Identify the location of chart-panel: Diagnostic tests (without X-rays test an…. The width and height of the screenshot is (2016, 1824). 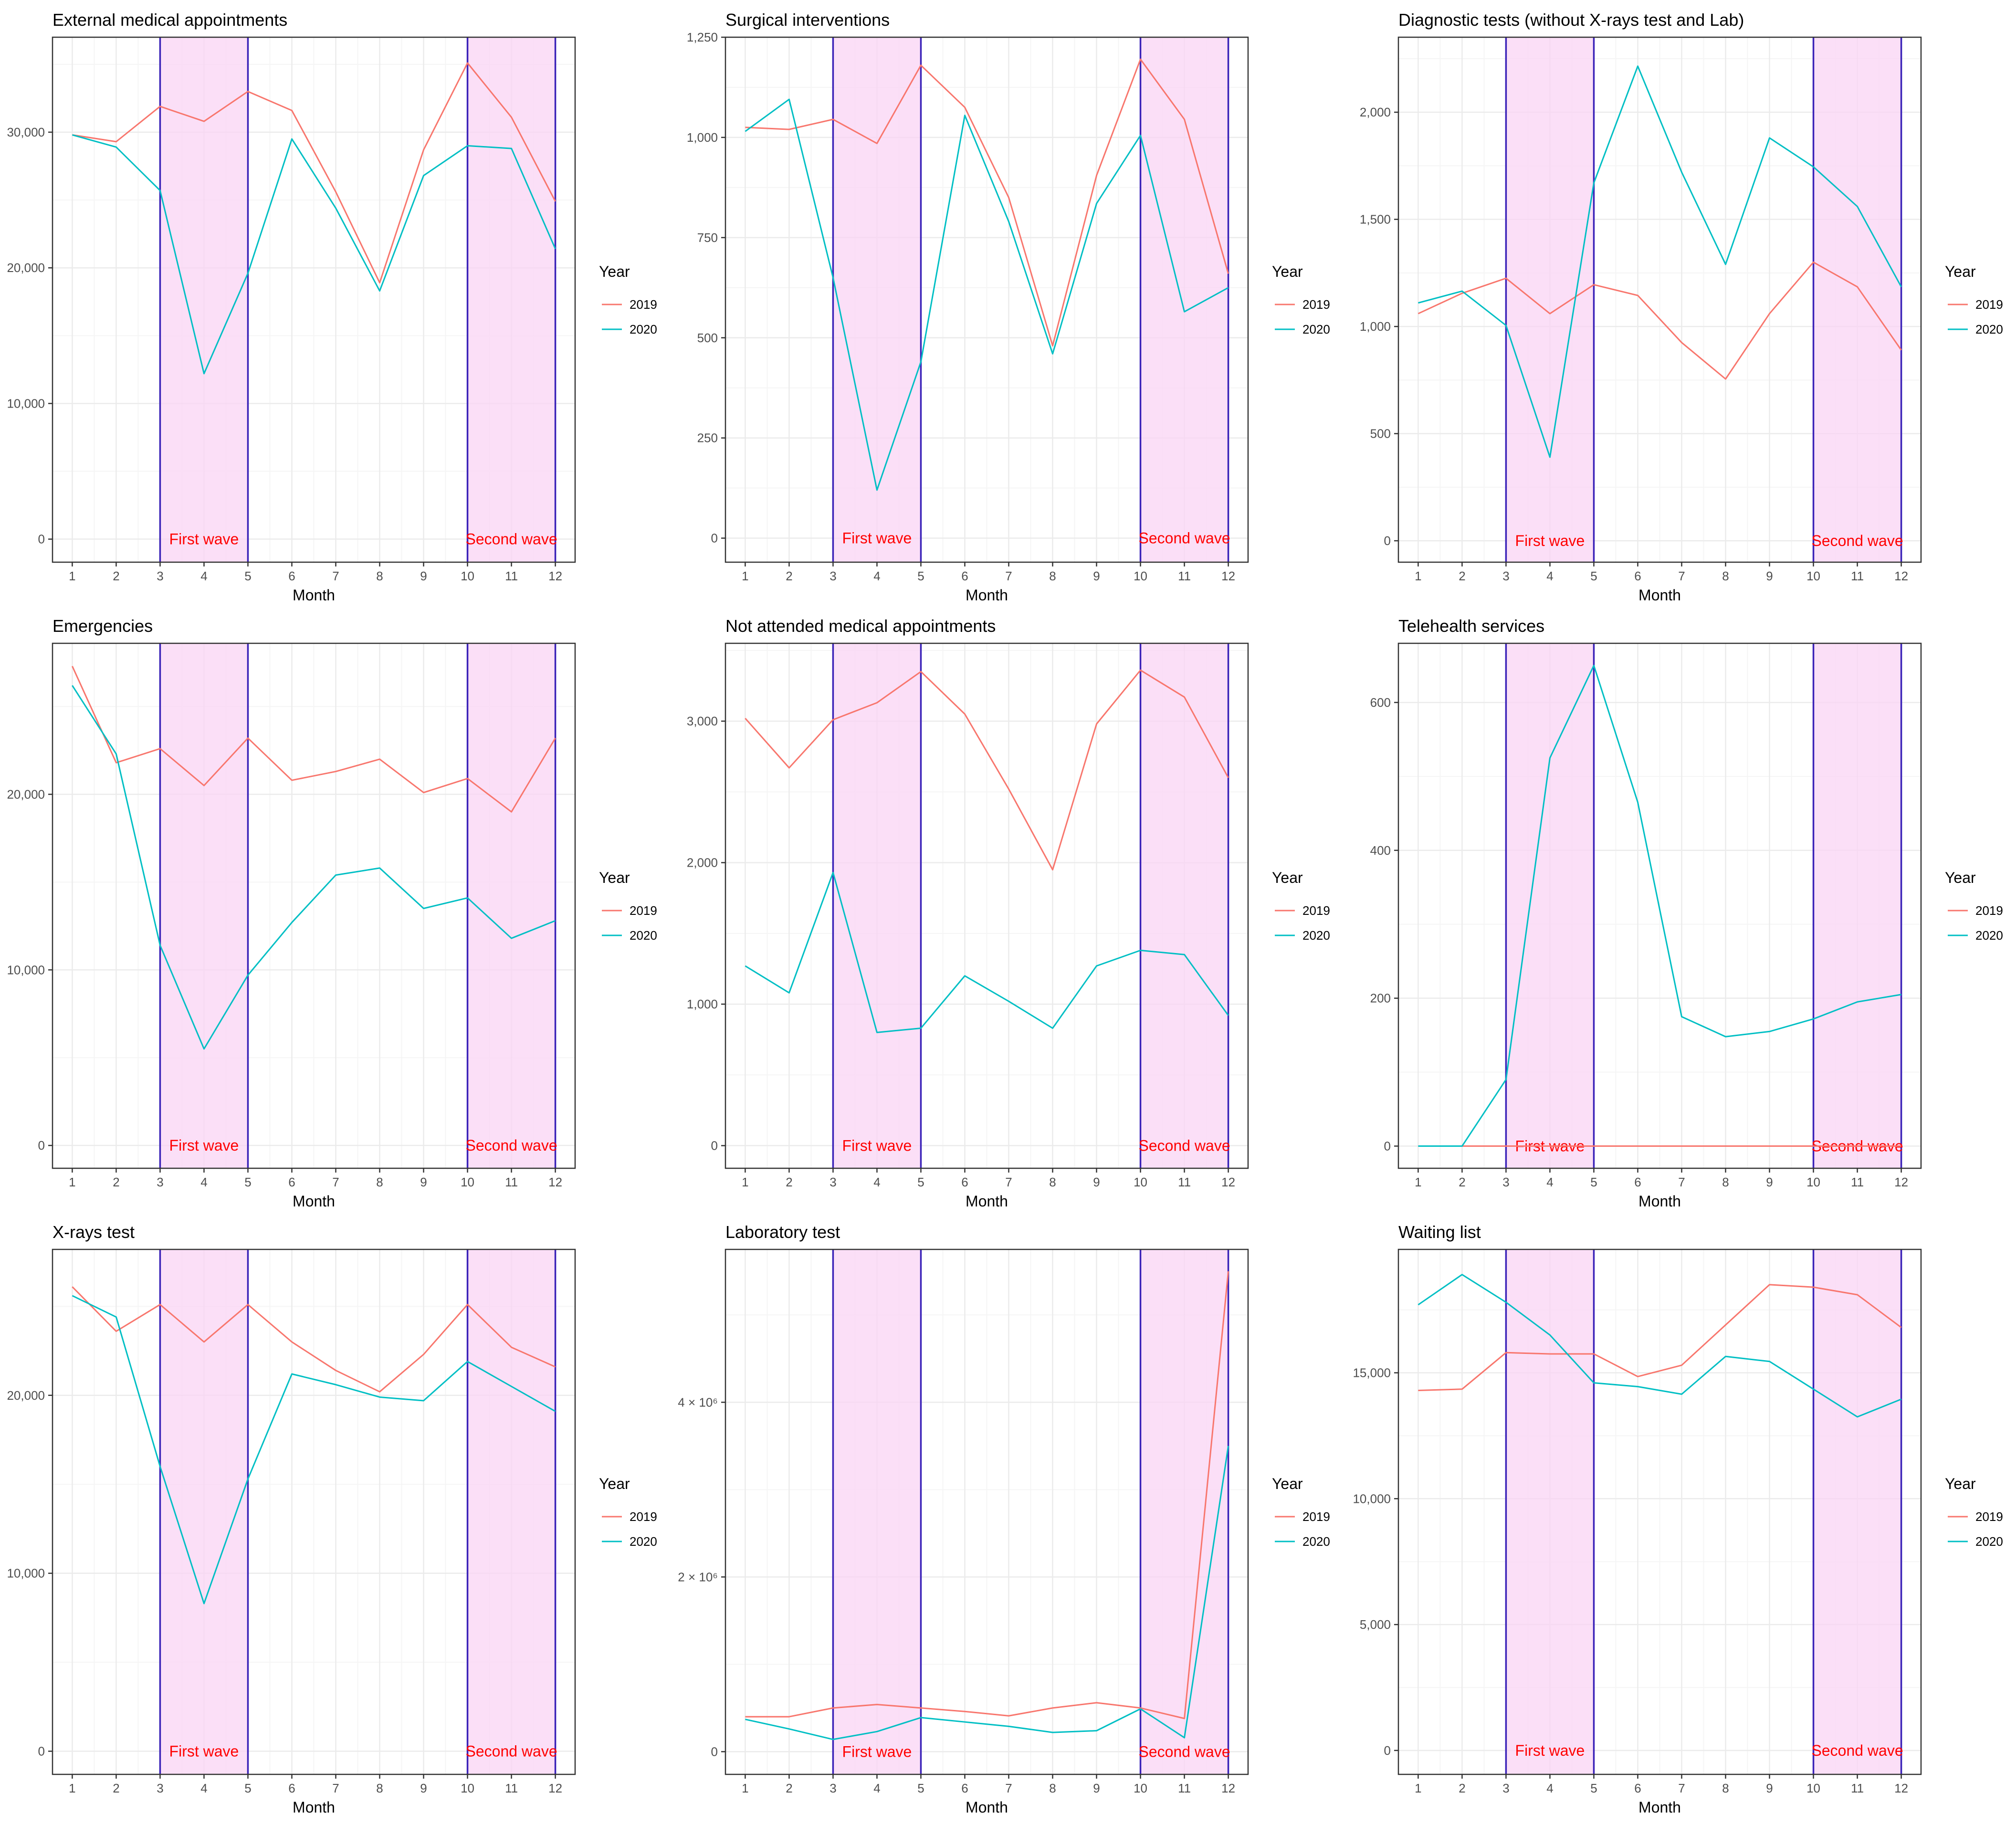
(1681, 303).